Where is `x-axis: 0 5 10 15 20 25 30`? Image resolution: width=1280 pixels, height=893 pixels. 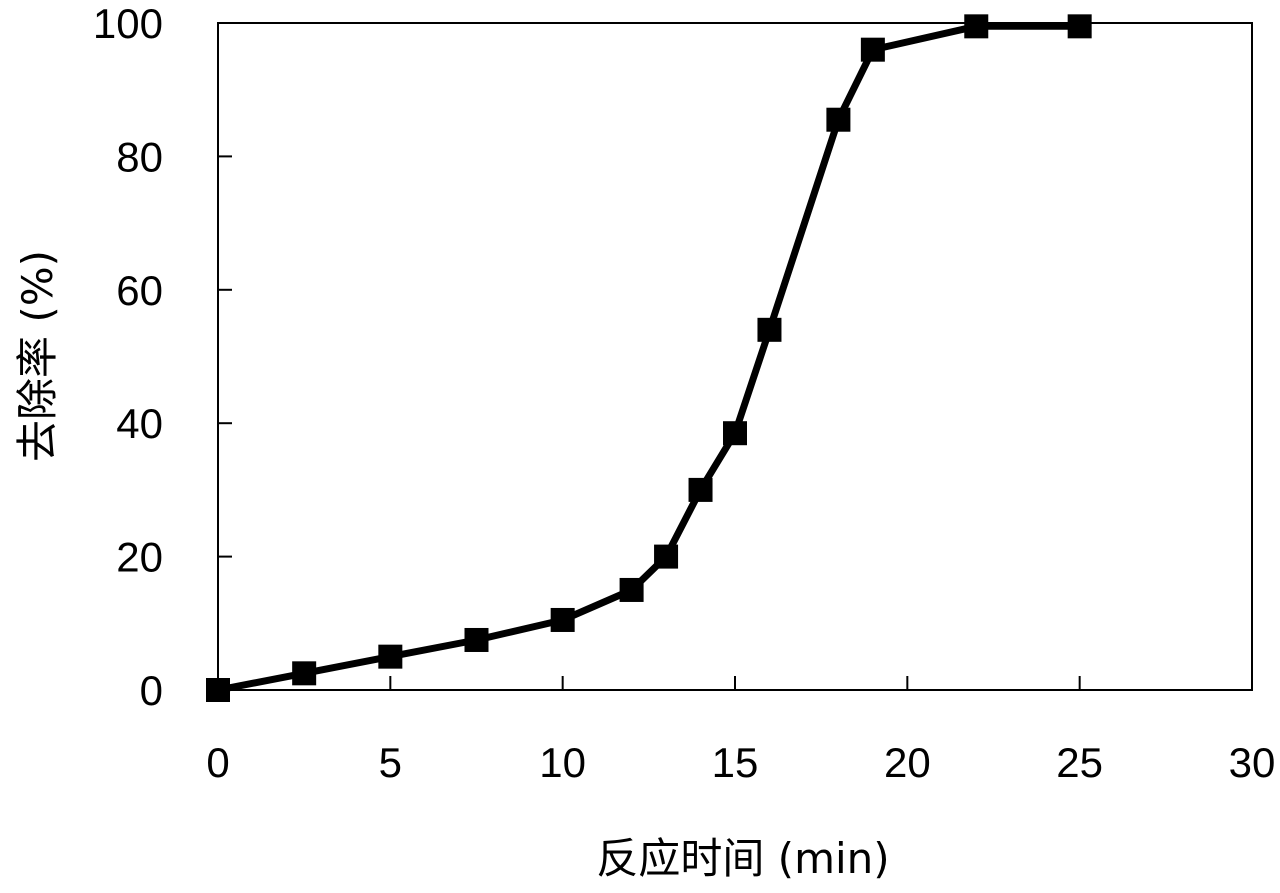
x-axis: 0 5 10 15 20 25 30 is located at coordinates (740, 731).